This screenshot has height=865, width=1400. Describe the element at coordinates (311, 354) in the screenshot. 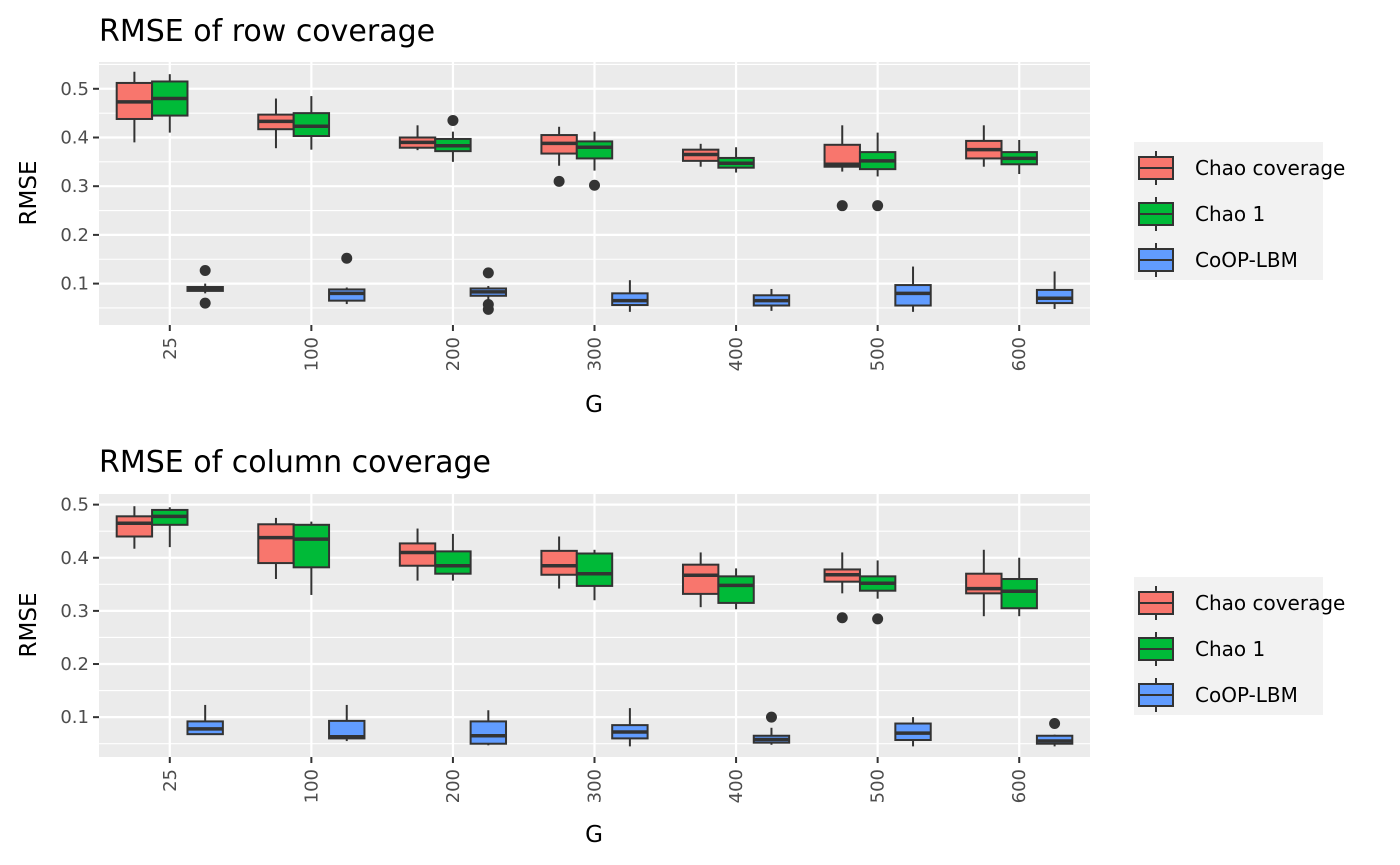

I see `row-x-tick-label-100: 100` at that location.